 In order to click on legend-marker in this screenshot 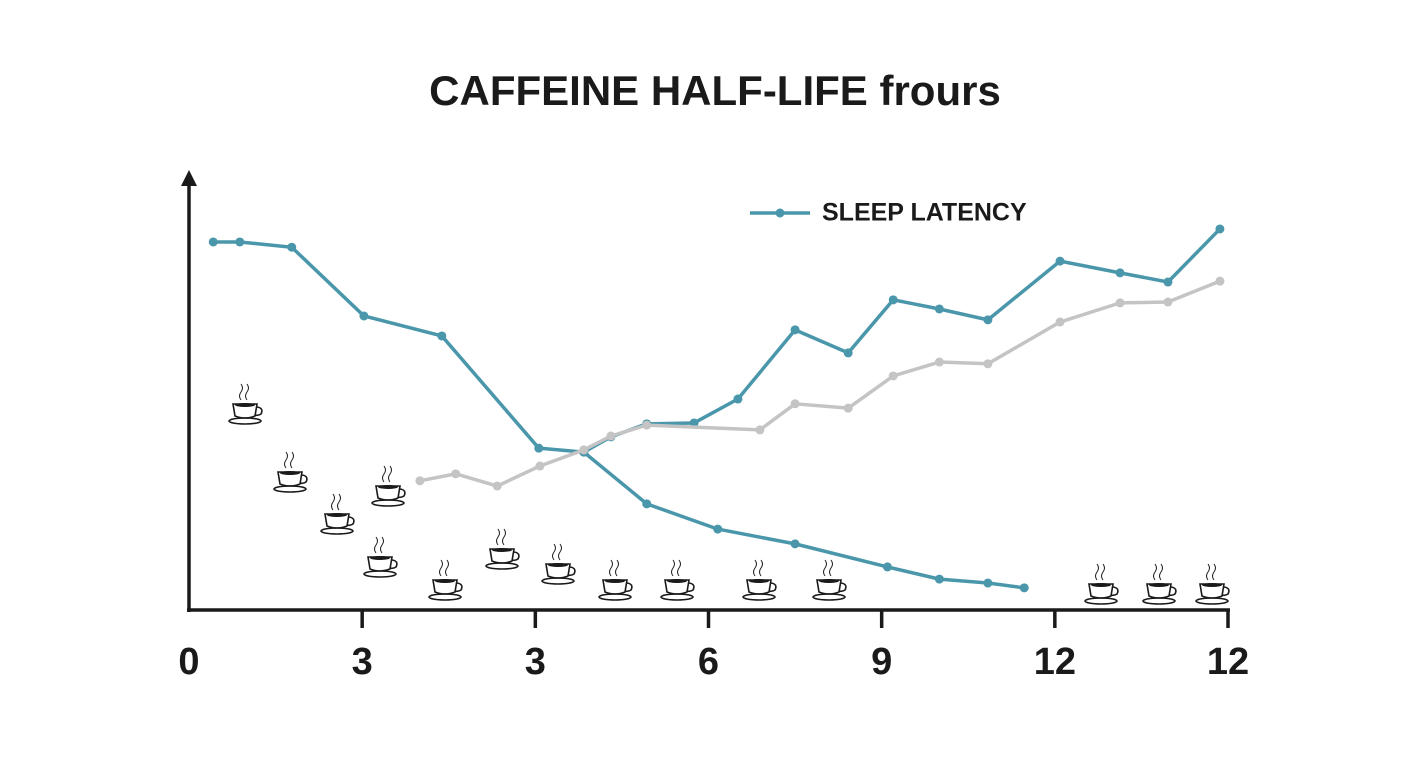, I will do `click(780, 213)`.